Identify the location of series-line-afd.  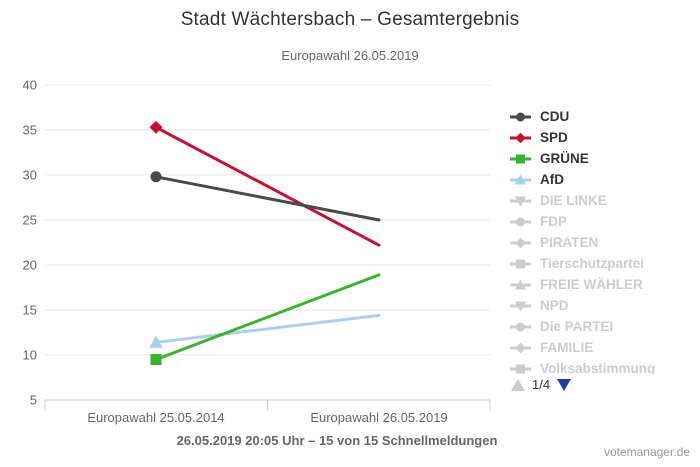
(267, 328).